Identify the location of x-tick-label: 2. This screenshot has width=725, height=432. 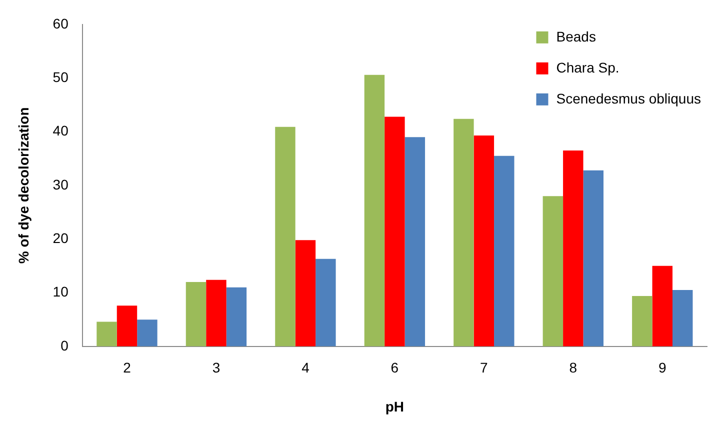
(127, 368).